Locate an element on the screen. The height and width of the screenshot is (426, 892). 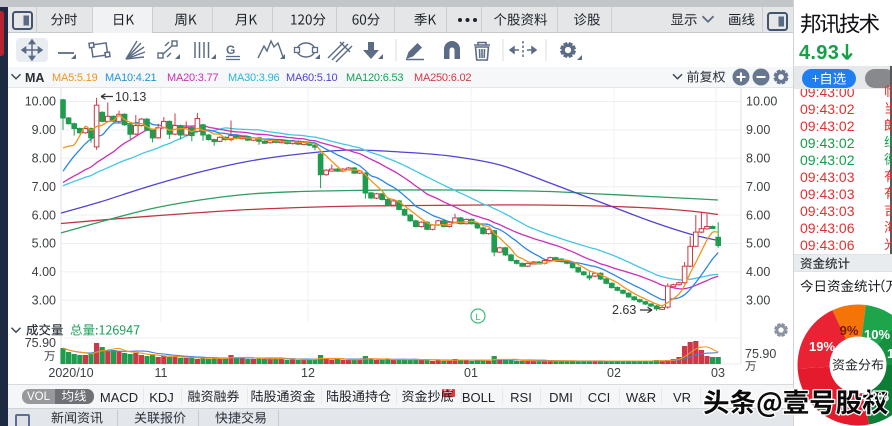
svg-text: 03 is located at coordinates (718, 373).